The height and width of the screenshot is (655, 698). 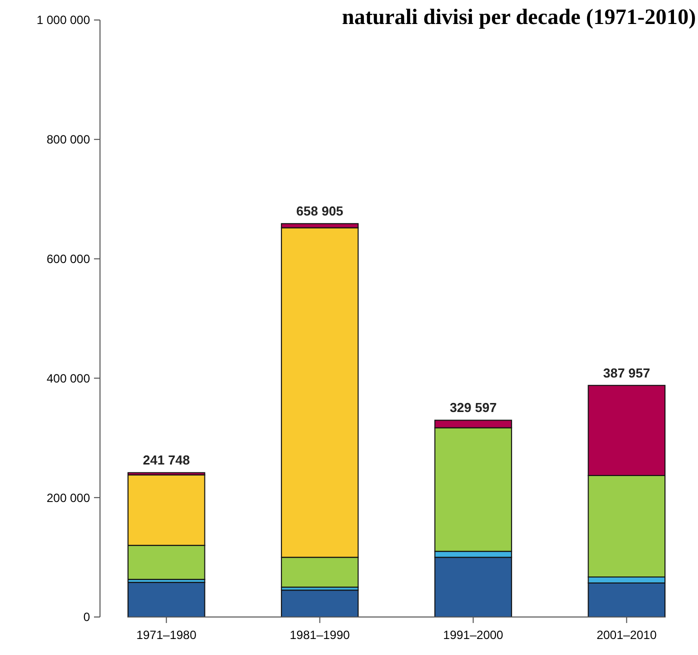 What do you see at coordinates (320, 635) in the screenshot?
I see `x-tick-label: 1981–1990` at bounding box center [320, 635].